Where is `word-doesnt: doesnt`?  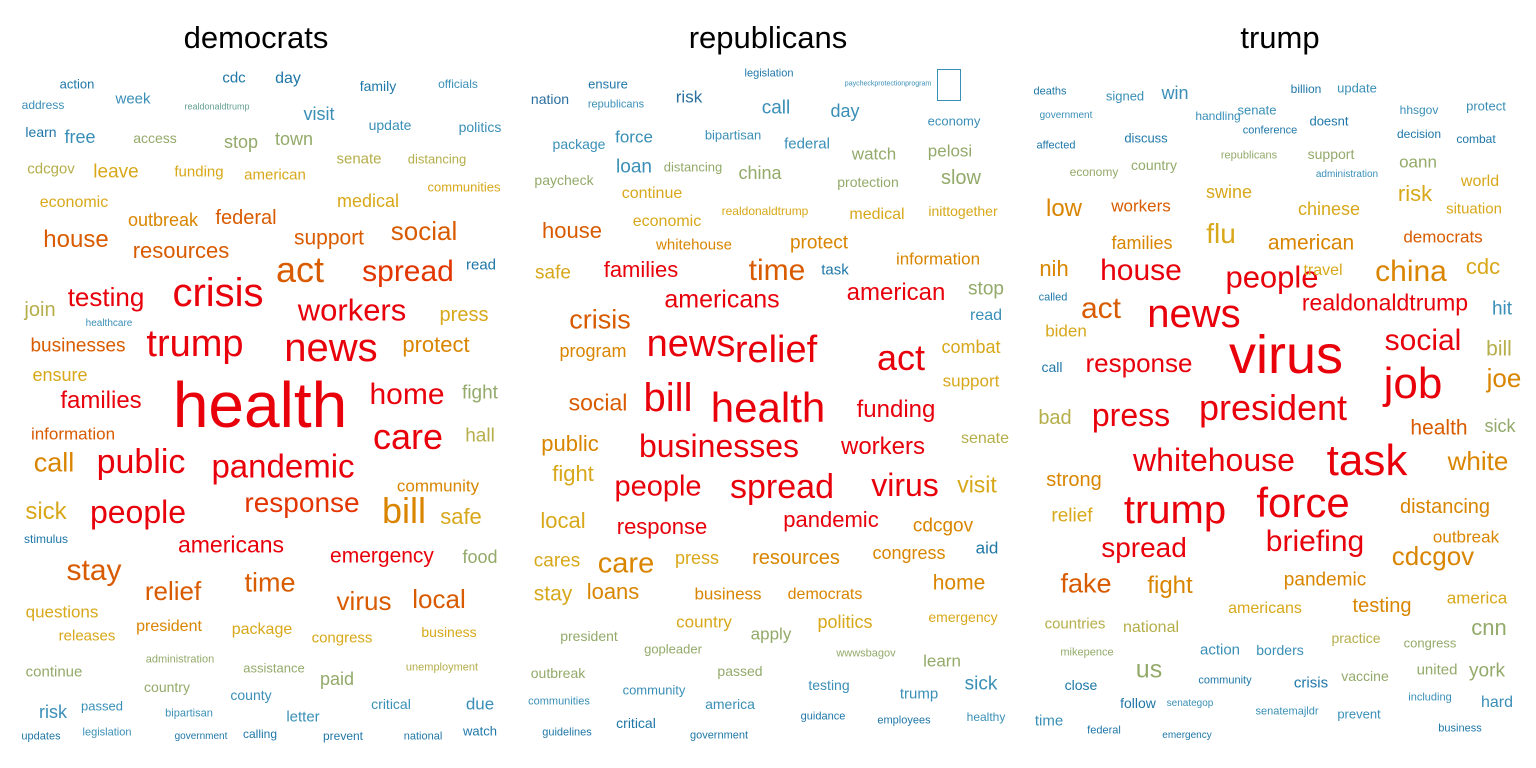 word-doesnt: doesnt is located at coordinates (1329, 121).